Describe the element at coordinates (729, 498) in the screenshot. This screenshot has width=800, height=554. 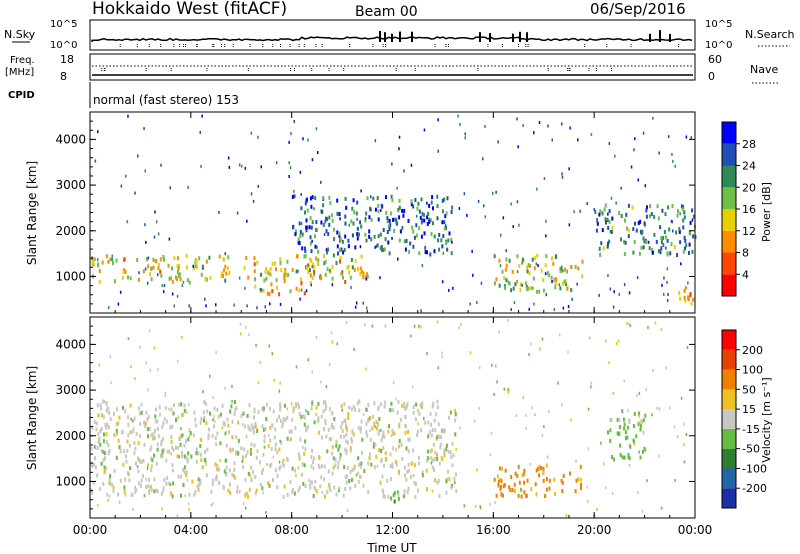
I see `velocity-colorbar-segment` at that location.